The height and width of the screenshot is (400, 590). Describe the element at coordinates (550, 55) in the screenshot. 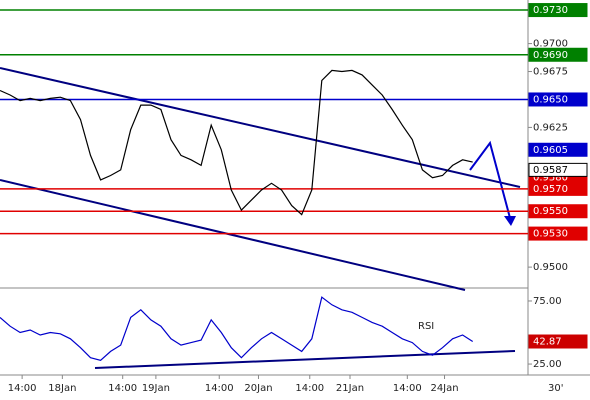

I see `price-label: 0.9690` at that location.